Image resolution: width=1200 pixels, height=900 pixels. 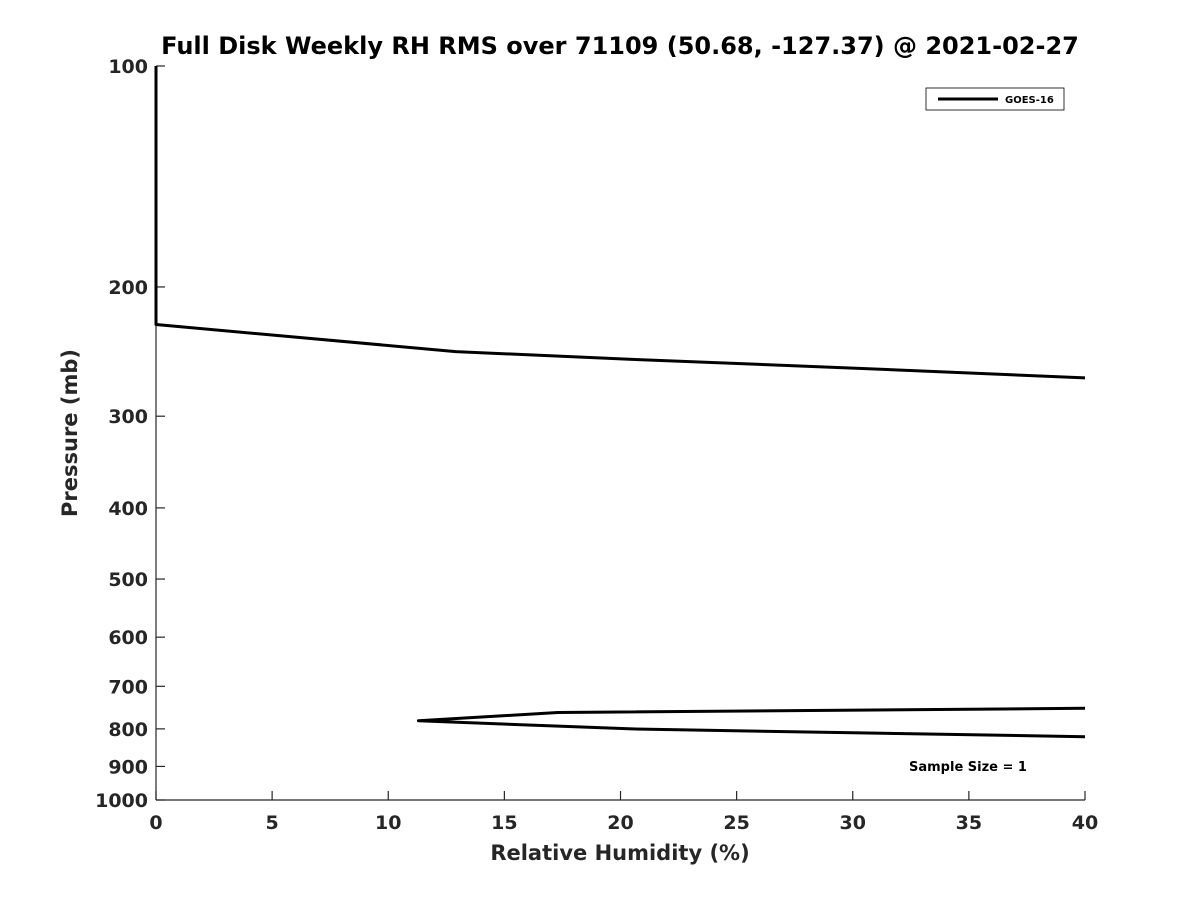 I want to click on y-axis-label: Pressure (mb), so click(x=70, y=433).